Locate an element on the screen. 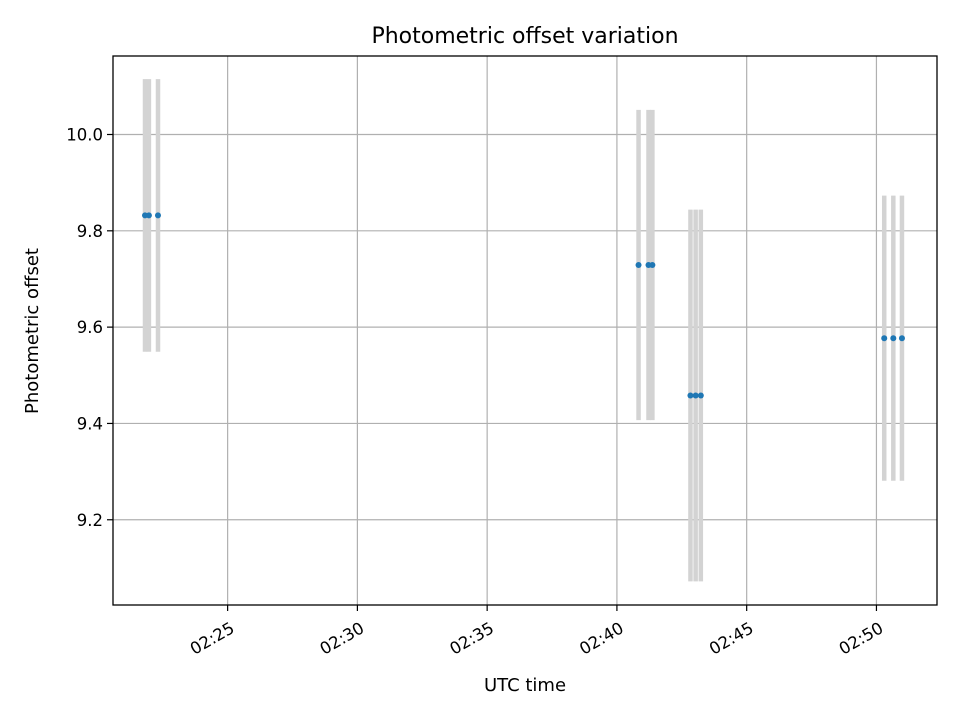  y-tick-label: 9.6 is located at coordinates (90, 327).